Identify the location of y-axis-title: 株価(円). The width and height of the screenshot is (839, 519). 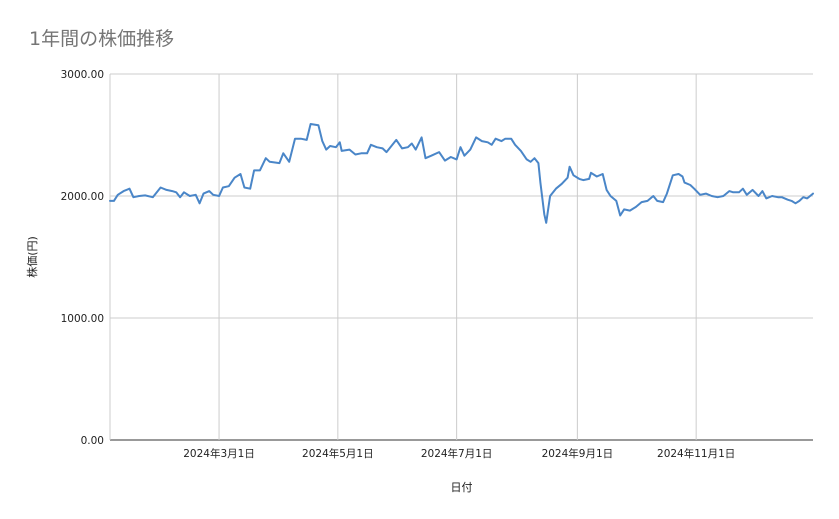
(32, 257).